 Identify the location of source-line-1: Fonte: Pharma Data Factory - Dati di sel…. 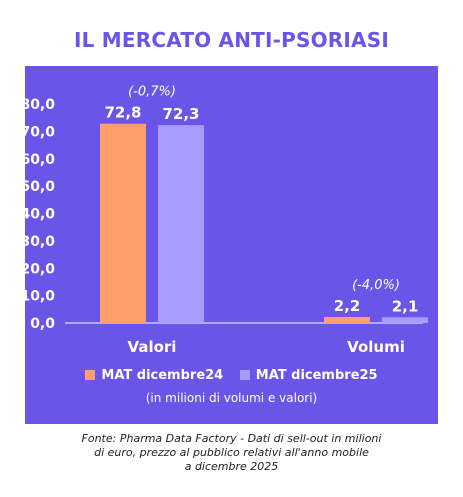
(231, 438).